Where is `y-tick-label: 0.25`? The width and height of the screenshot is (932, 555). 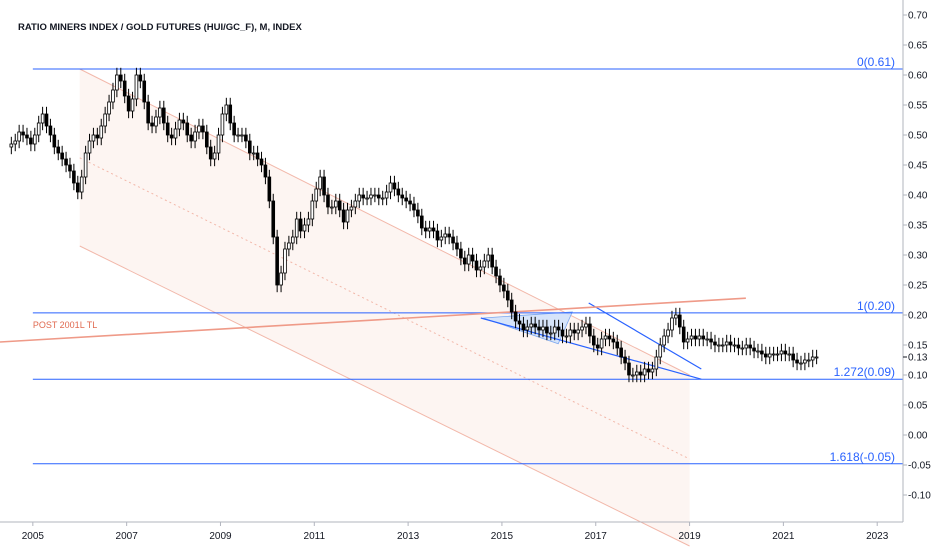 y-tick-label: 0.25 is located at coordinates (918, 286).